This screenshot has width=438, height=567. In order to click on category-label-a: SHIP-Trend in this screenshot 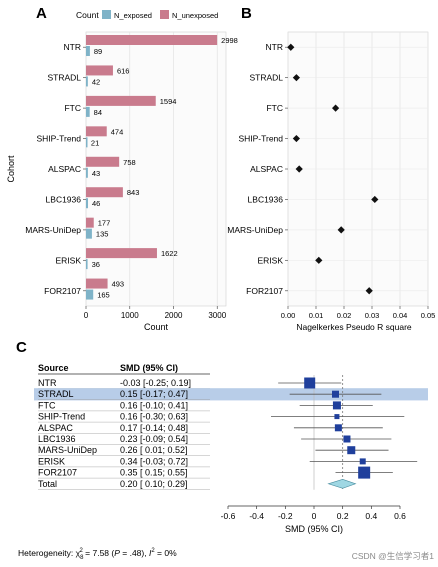, I will do `click(58, 139)`.